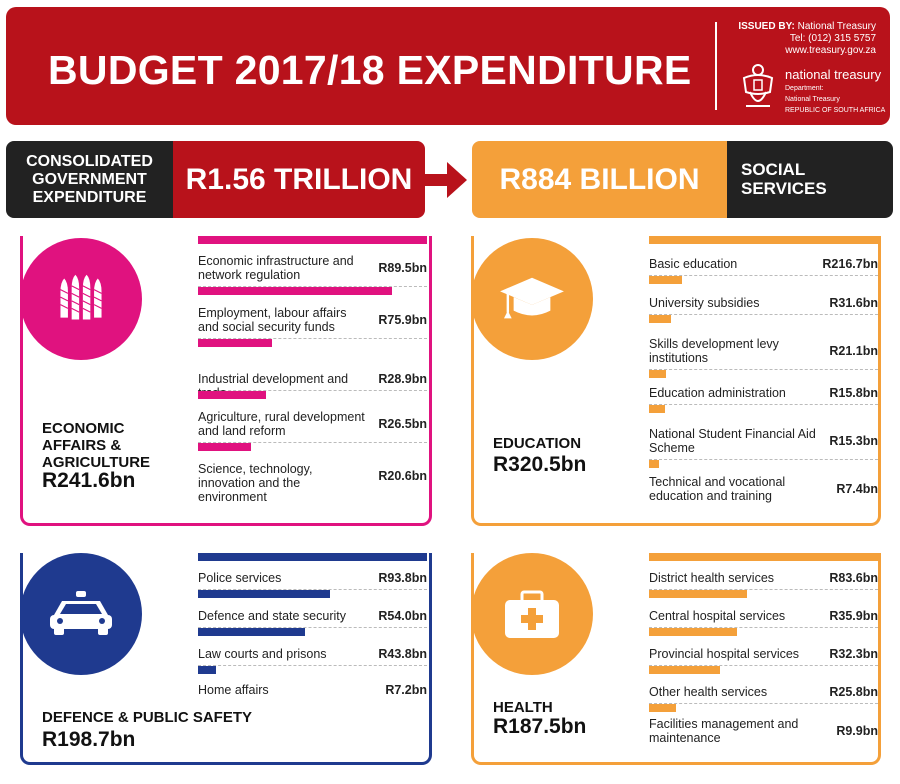 This screenshot has width=900, height=784. Describe the element at coordinates (853, 351) in the screenshot. I see `education-value-skills-development-levy-institutions: R21.1bn` at that location.